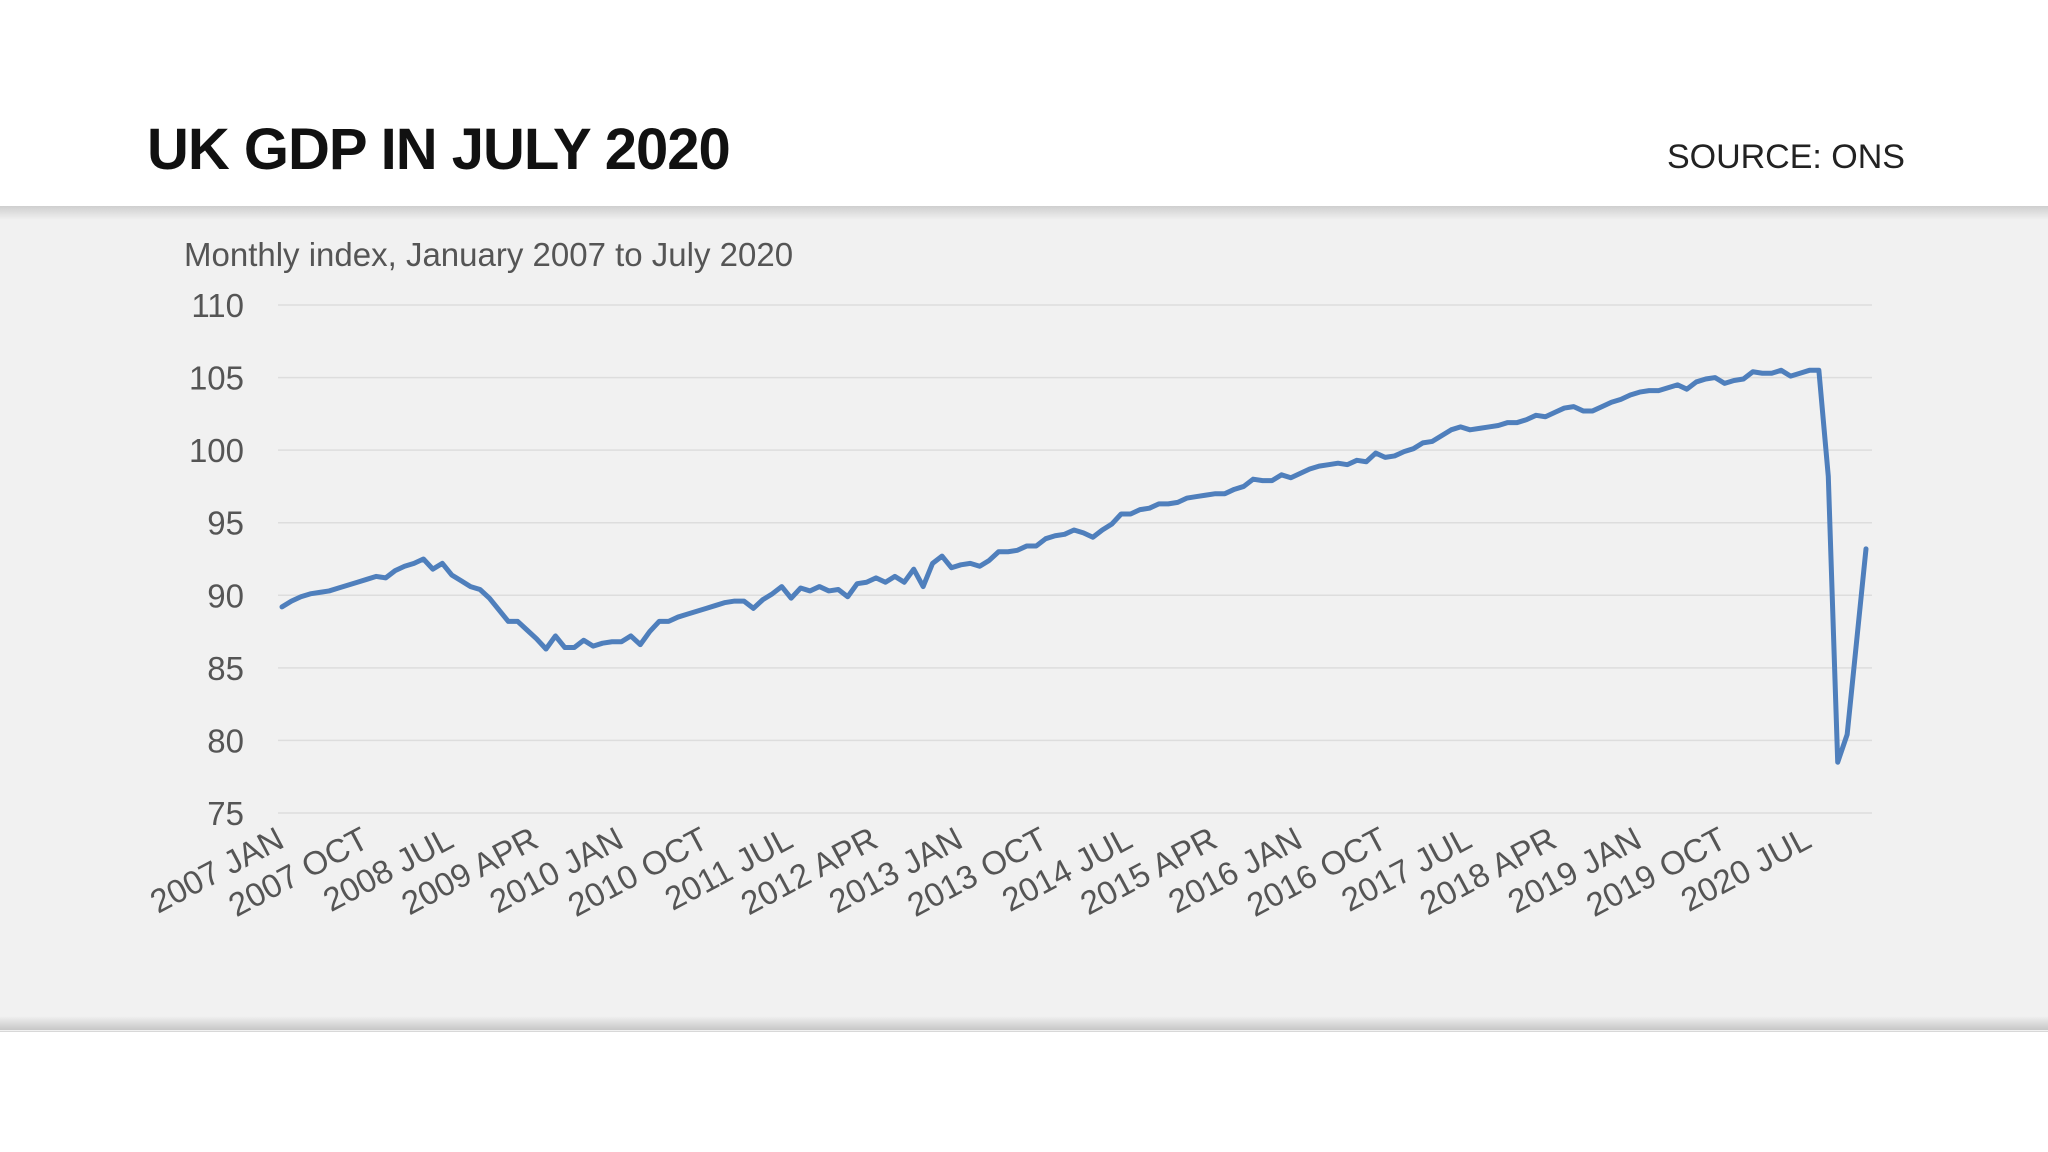  I want to click on y-tick-label: 80, so click(225, 740).